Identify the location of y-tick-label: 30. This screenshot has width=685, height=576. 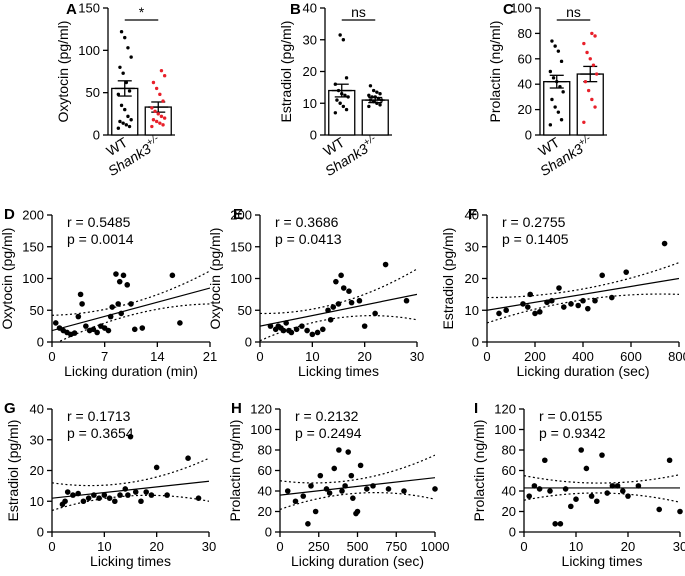
(37, 439).